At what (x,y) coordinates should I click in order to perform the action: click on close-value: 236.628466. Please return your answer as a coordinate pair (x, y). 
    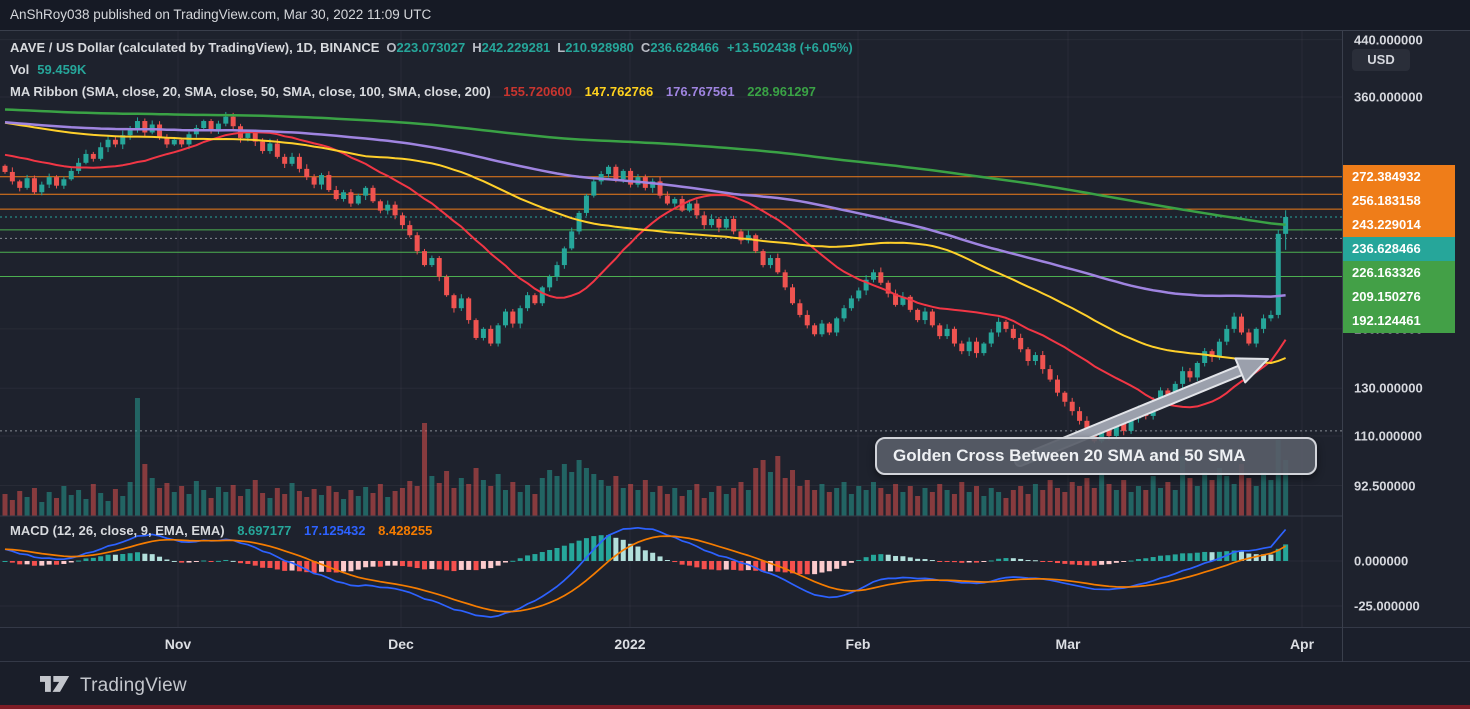
    Looking at the image, I should click on (684, 47).